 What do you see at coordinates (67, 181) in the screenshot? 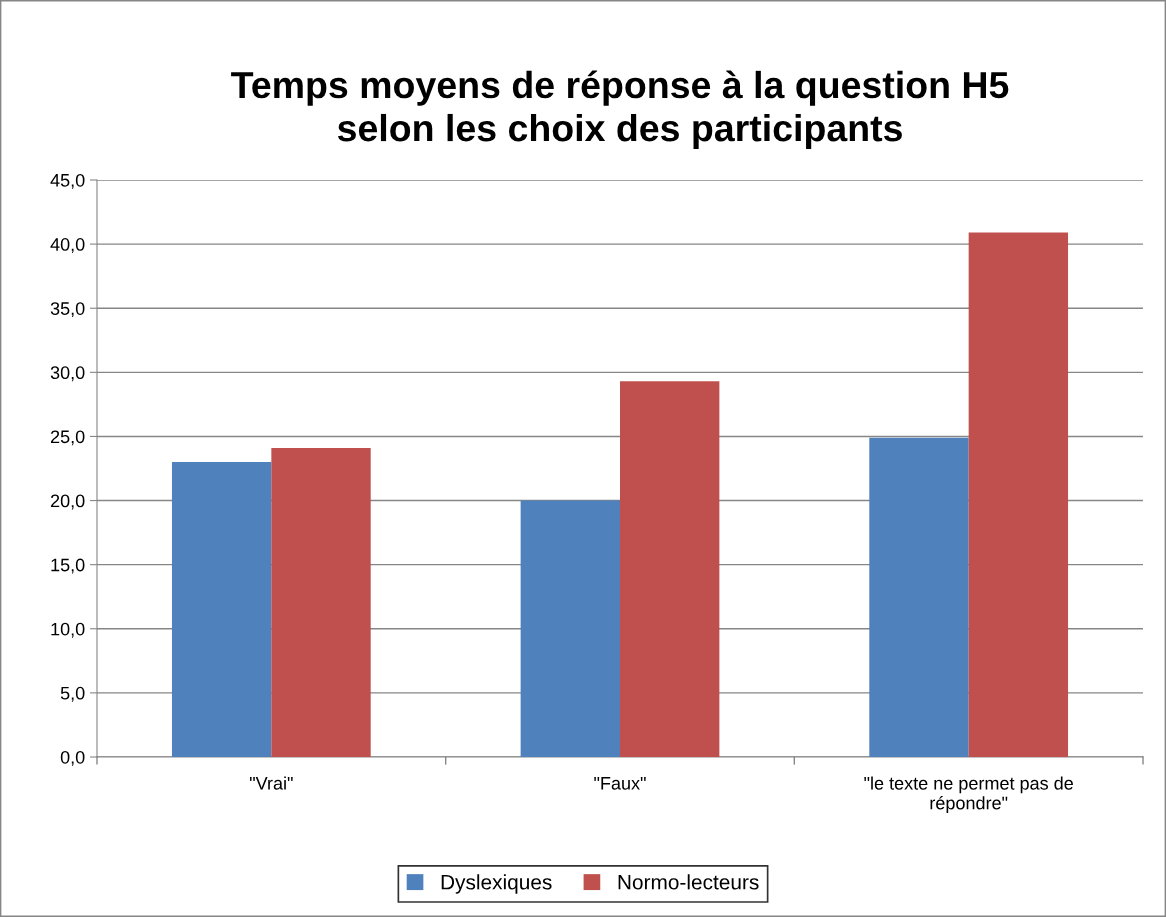
I see `y-tick-label: 45,0` at bounding box center [67, 181].